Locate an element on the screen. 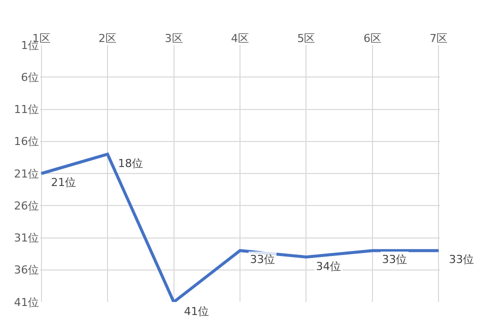 The width and height of the screenshot is (480, 321). y-tick-label: 36位 is located at coordinates (26, 270).